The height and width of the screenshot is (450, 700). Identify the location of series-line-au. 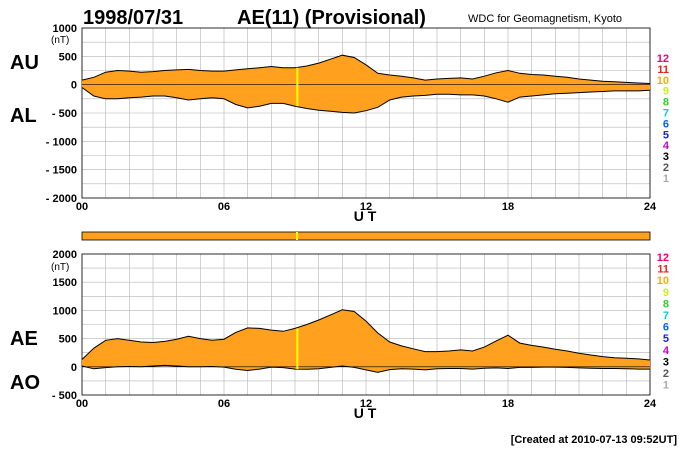
(366, 69).